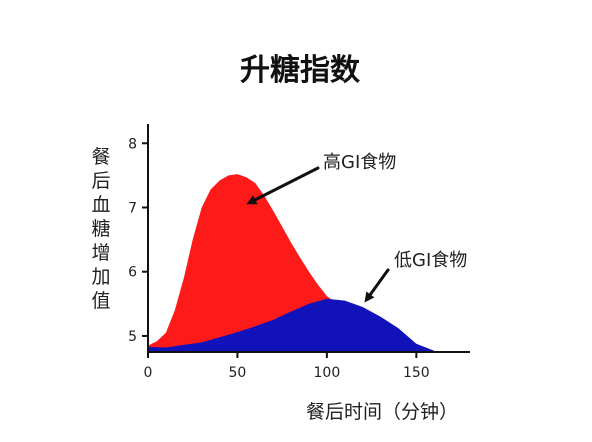 Image resolution: width=592 pixels, height=442 pixels. What do you see at coordinates (359, 162) in the screenshot?
I see `high-gi-label: 高GI食物` at bounding box center [359, 162].